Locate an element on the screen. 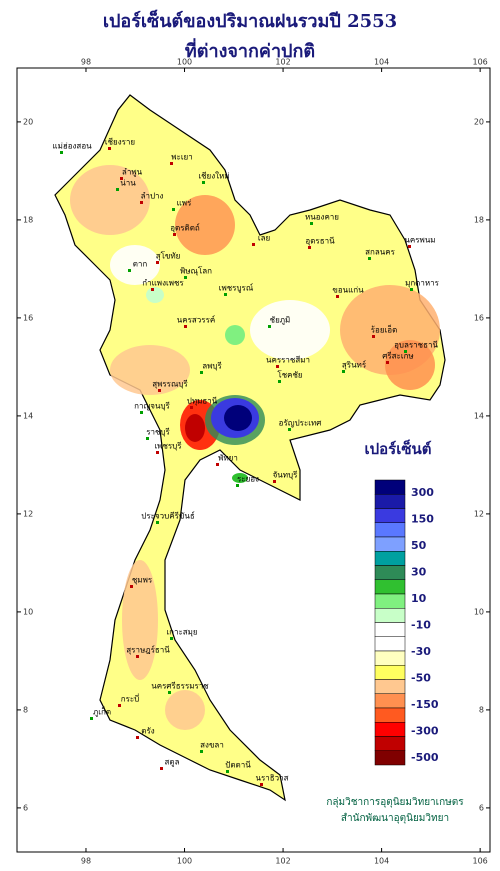 Image resolution: width=500 pixels, height=871 pixels. place-label: สุพรรณบุรี is located at coordinates (170, 384).